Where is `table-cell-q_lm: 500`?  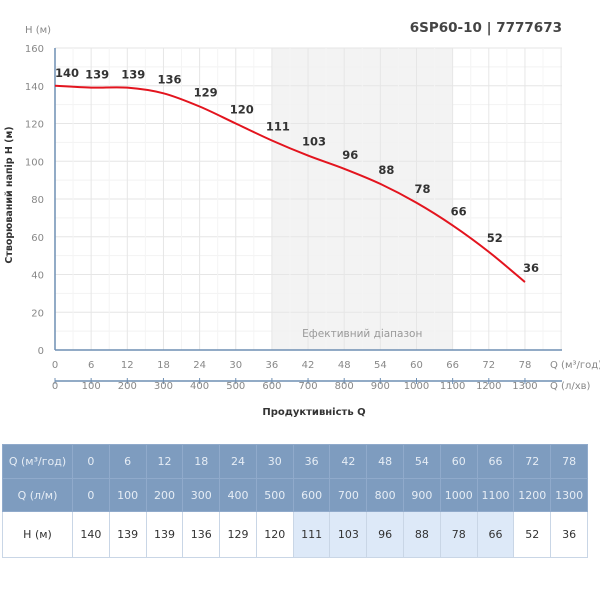
table-cell-q_lm: 500 is located at coordinates (274, 495).